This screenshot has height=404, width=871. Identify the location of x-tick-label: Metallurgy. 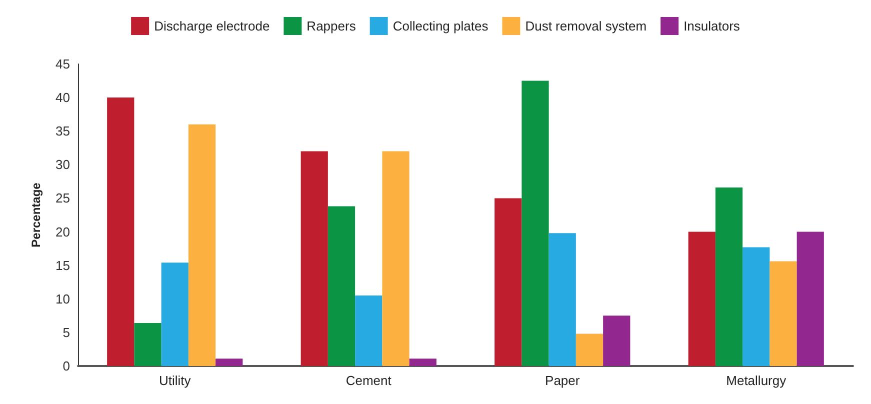
(756, 380).